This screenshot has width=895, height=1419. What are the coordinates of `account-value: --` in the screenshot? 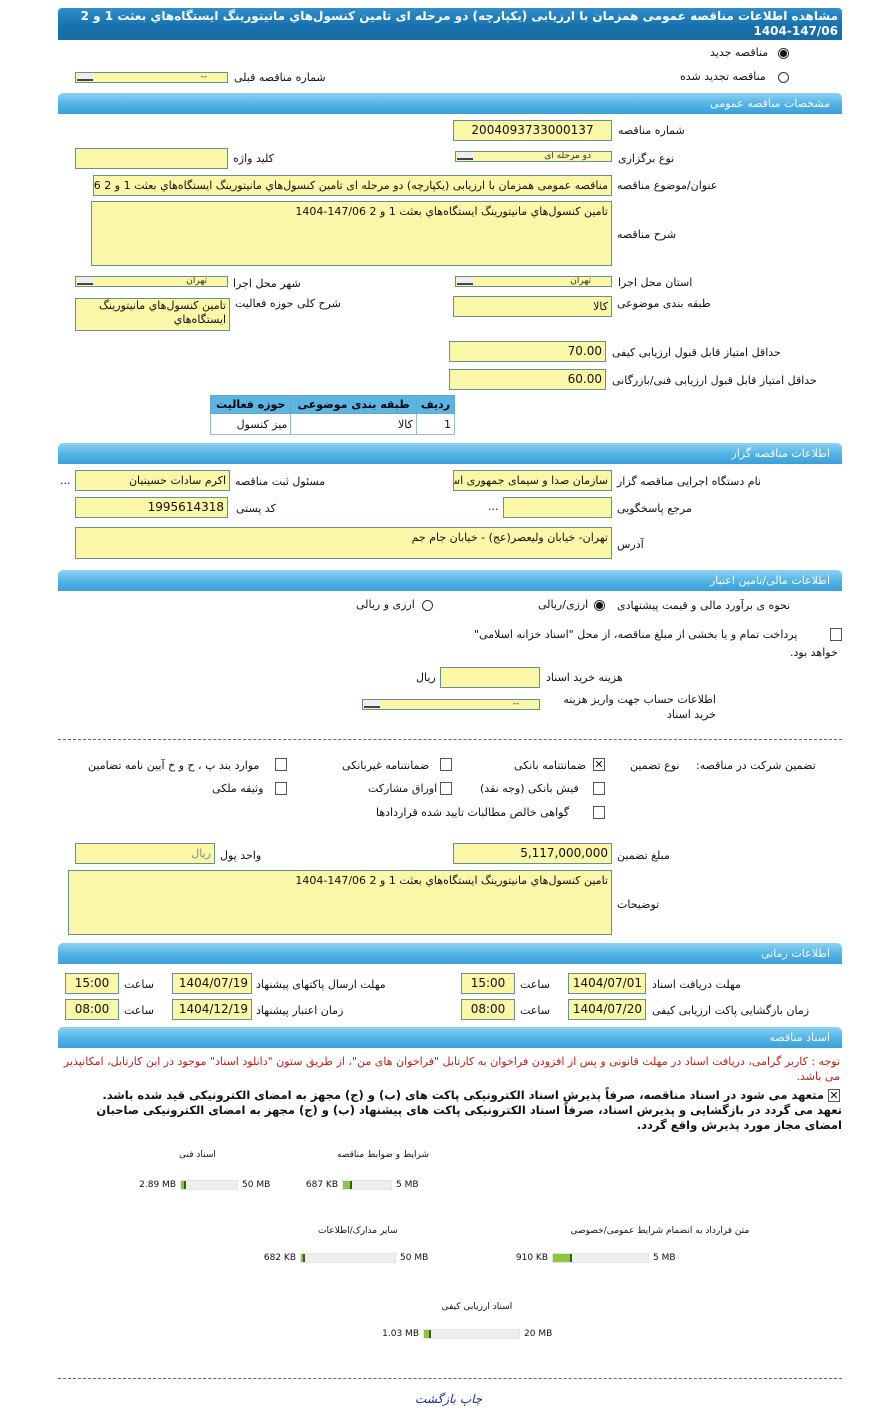 It's located at (516, 704).